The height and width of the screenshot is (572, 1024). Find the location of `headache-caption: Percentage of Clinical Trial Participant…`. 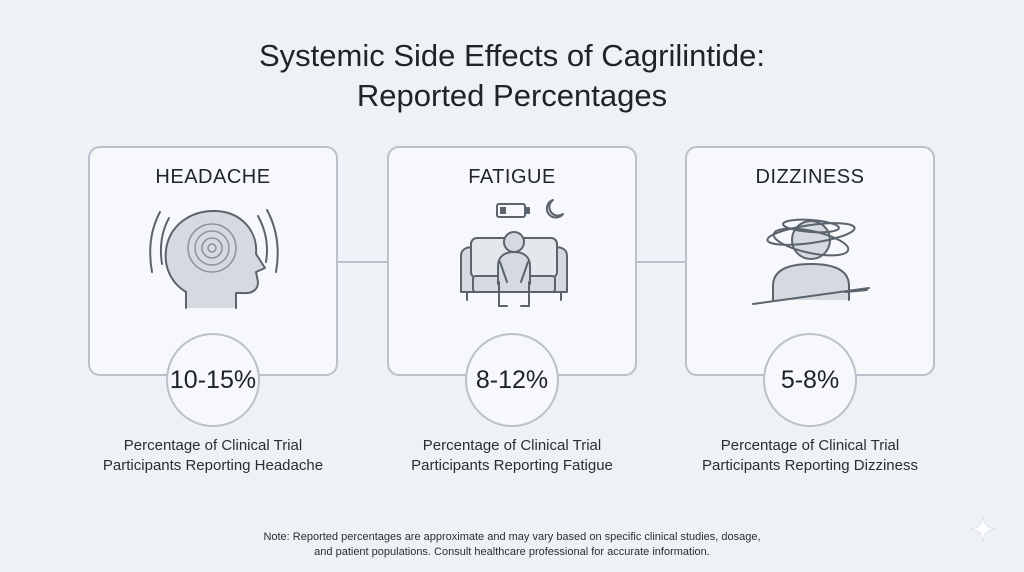

headache-caption: Percentage of Clinical Trial Participant… is located at coordinates (213, 456).